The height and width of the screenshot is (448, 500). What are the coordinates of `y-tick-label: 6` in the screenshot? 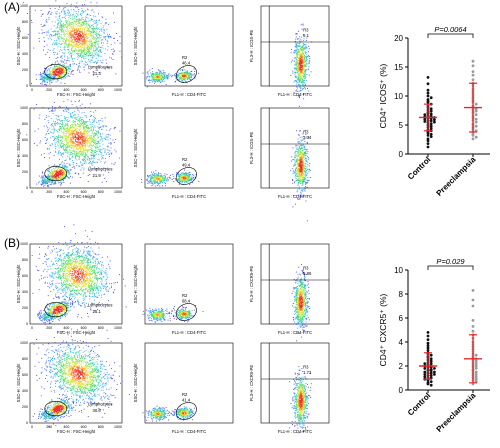 It's located at (401, 318).